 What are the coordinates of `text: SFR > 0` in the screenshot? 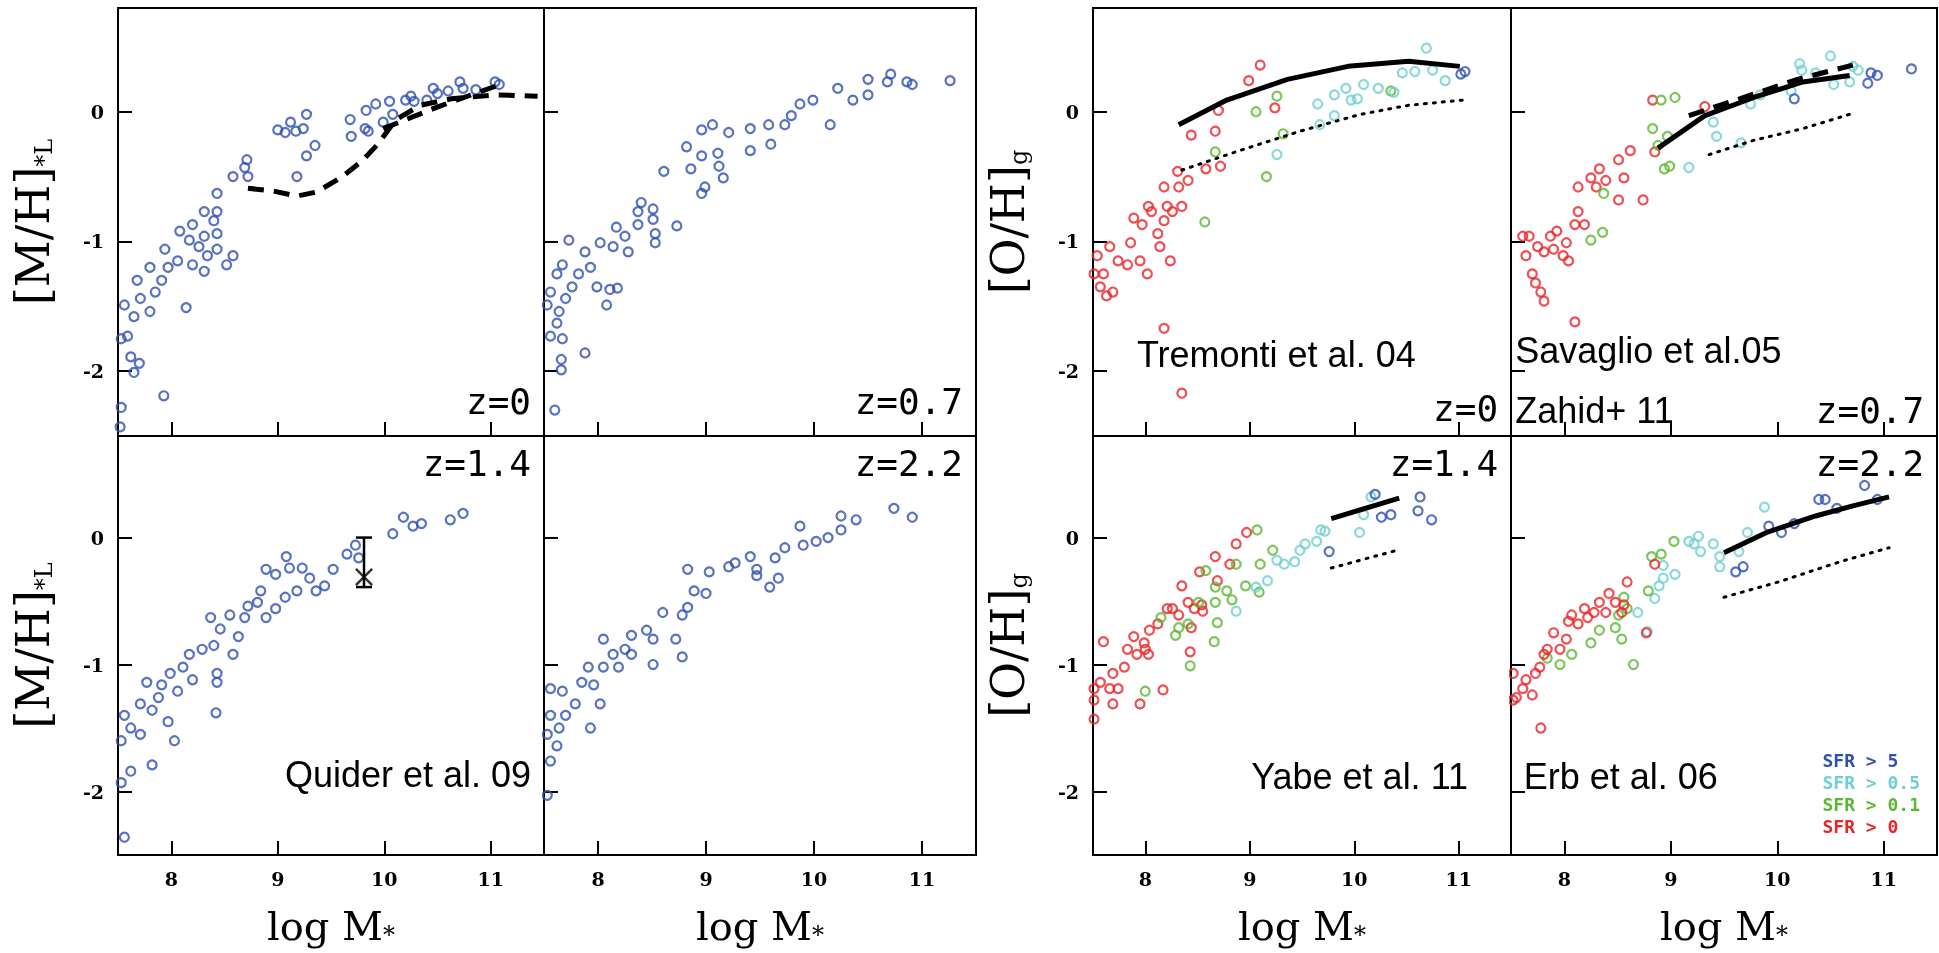 It's located at (1860, 826).